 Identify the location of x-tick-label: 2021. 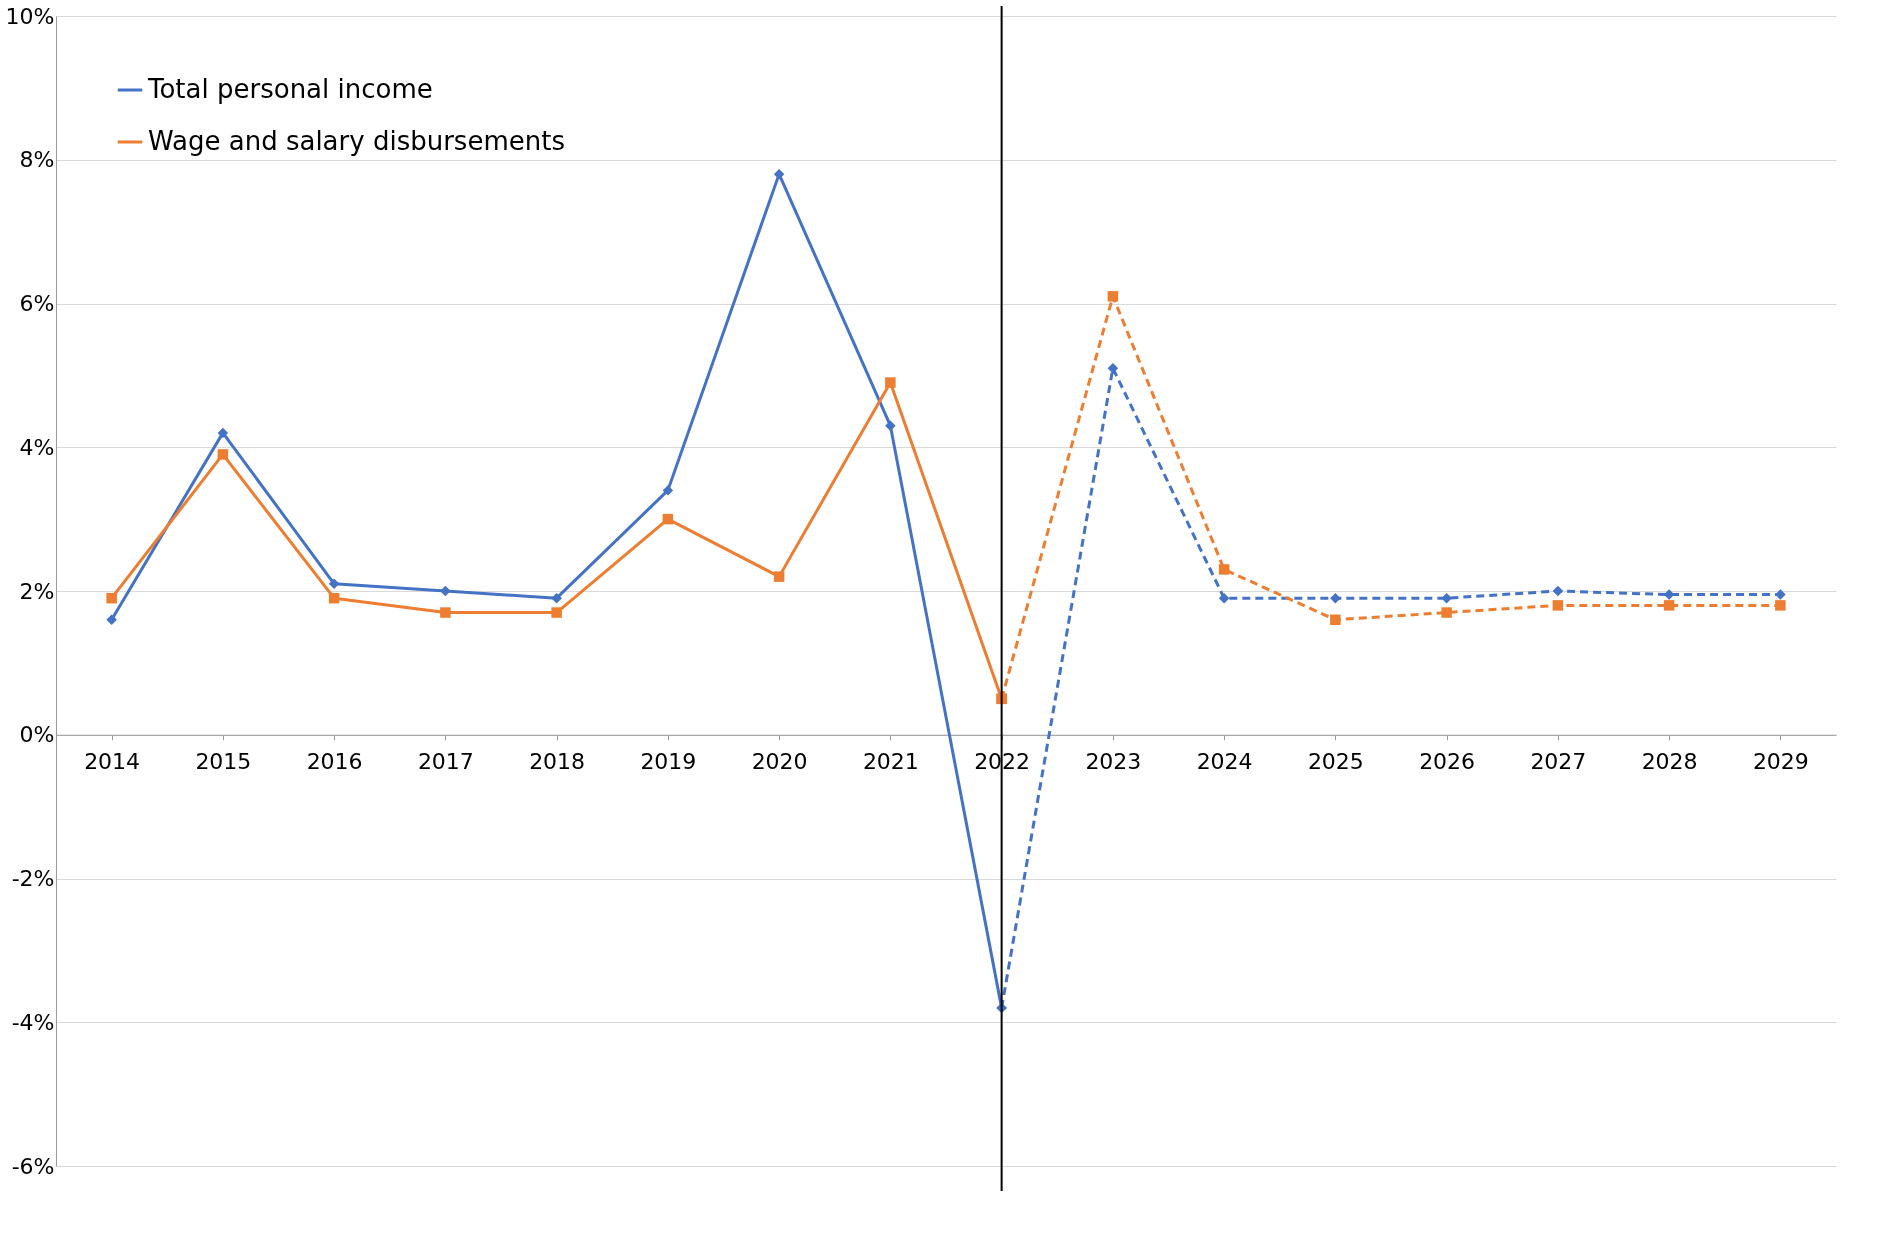
(890, 762).